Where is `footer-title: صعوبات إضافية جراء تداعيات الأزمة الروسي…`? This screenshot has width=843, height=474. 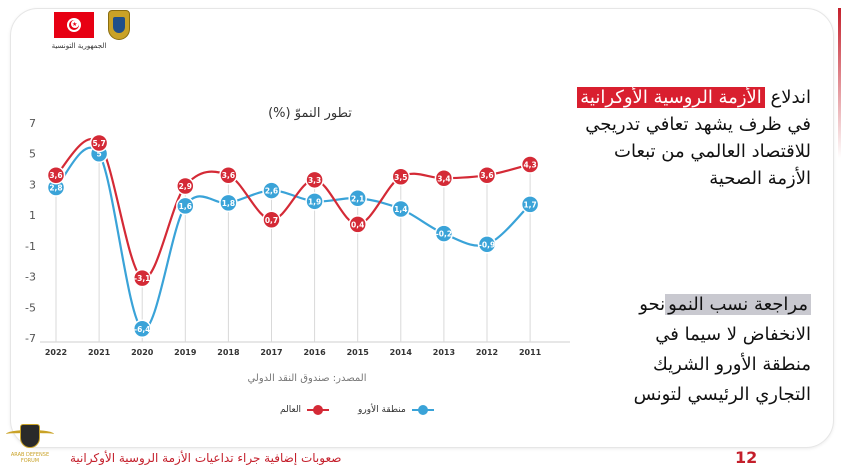 footer-title: صعوبات إضافية جراء تداعيات الأزمة الروسي… is located at coordinates (206, 458).